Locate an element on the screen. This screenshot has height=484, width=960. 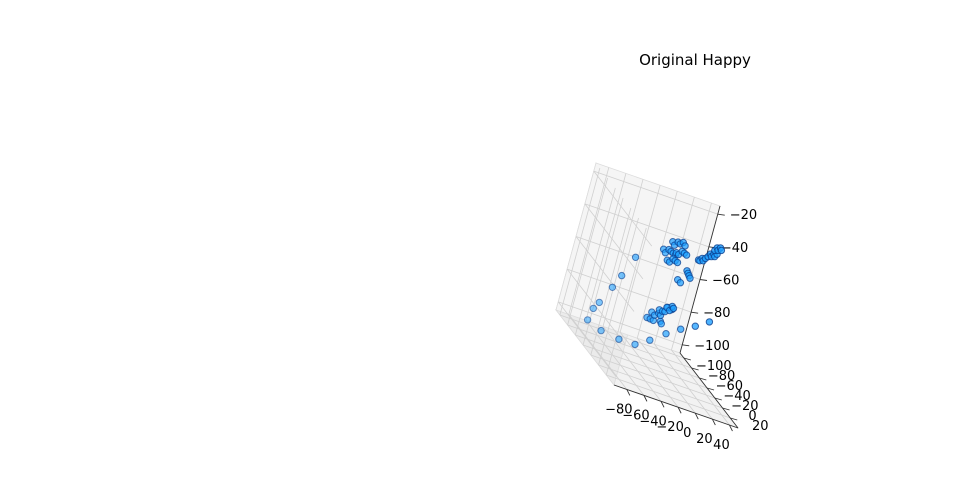
y-tick-label: −40 is located at coordinates (736, 396).